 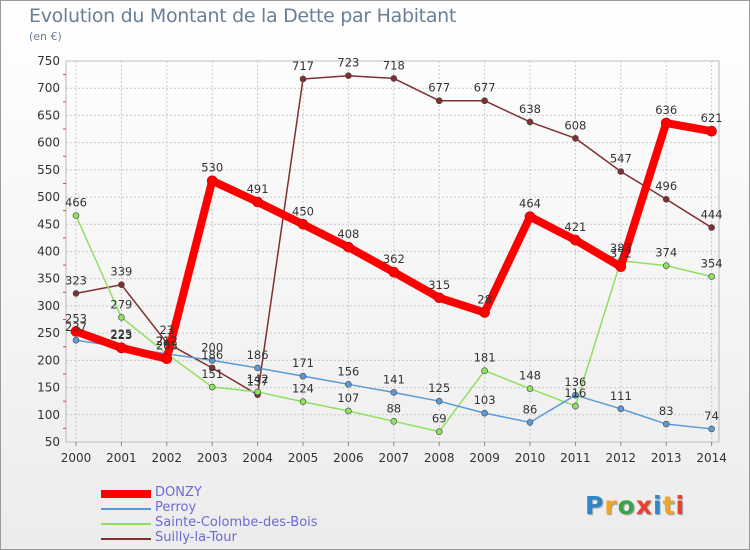 I want to click on proxiti-logo: Proxiti, so click(x=635, y=505).